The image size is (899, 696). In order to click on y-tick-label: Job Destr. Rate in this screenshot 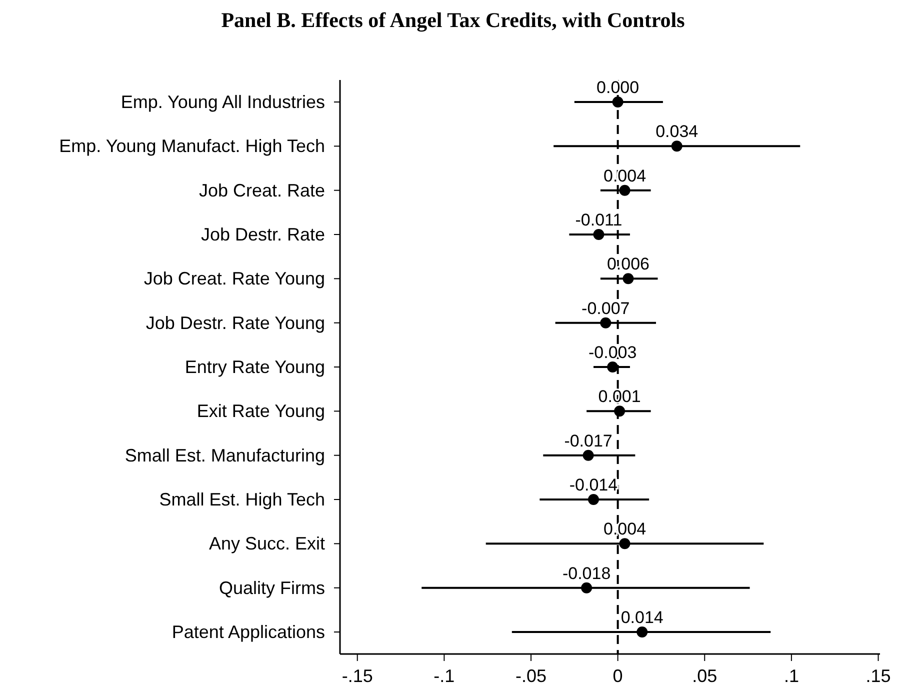, I will do `click(262, 234)`.